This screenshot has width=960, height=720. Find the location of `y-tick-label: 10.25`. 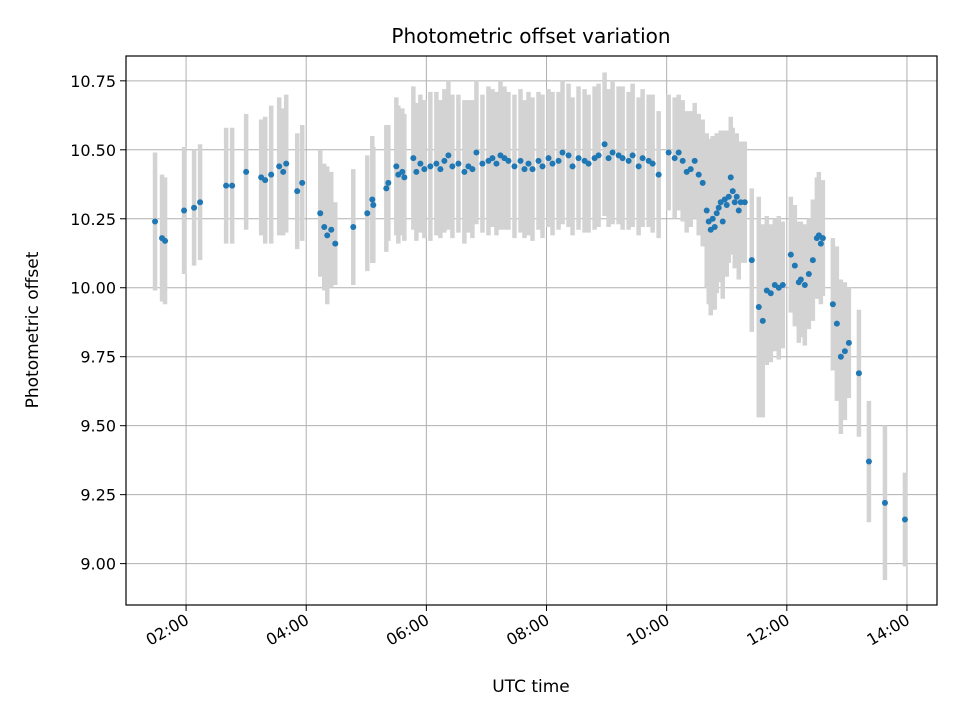

y-tick-label: 10.25 is located at coordinates (93, 219).